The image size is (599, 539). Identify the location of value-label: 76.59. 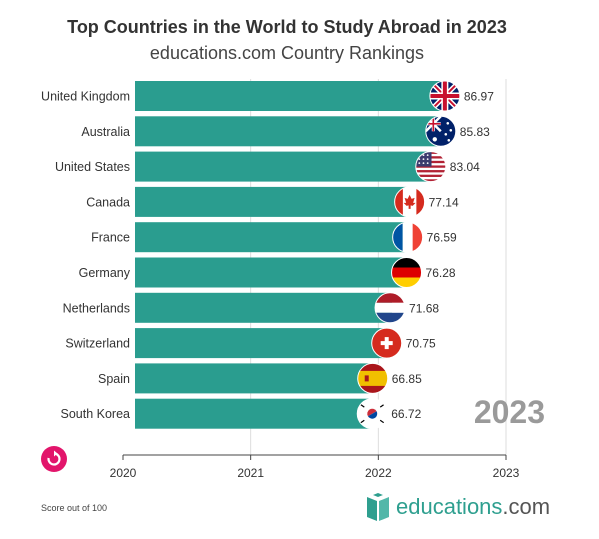
(442, 238).